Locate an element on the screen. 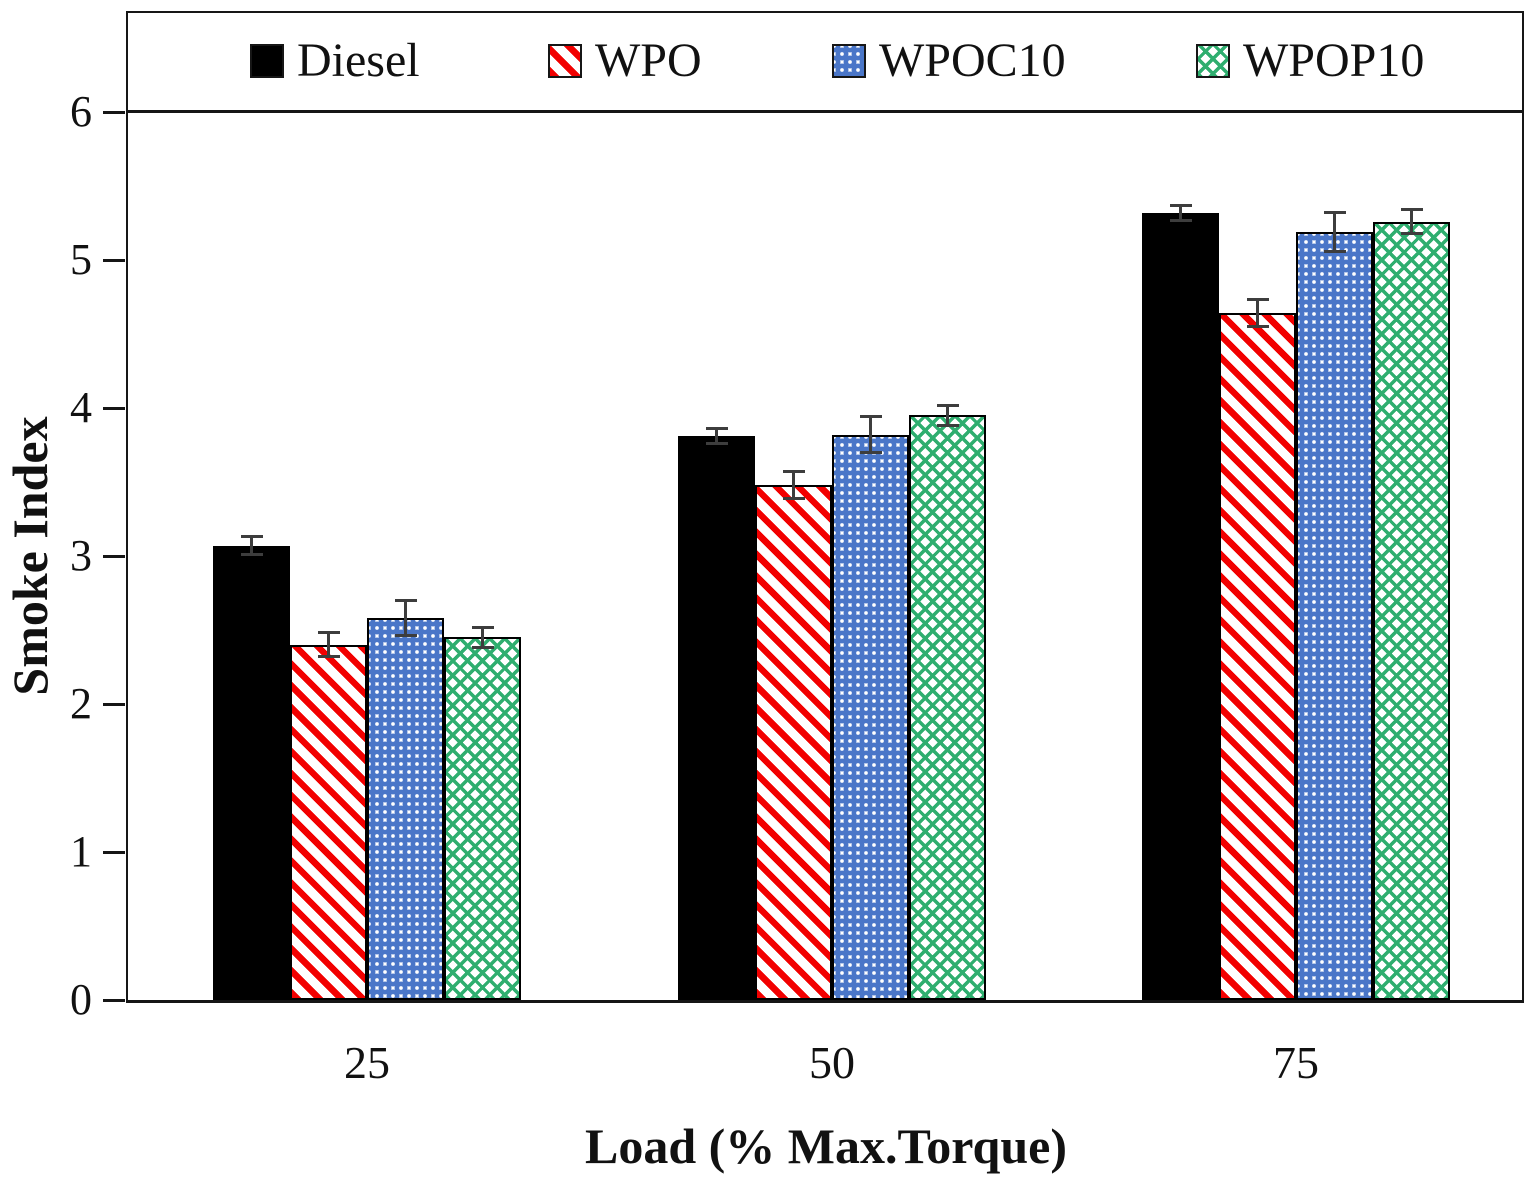 The image size is (1539, 1183). x-category-label-25: 25 is located at coordinates (367, 1062).